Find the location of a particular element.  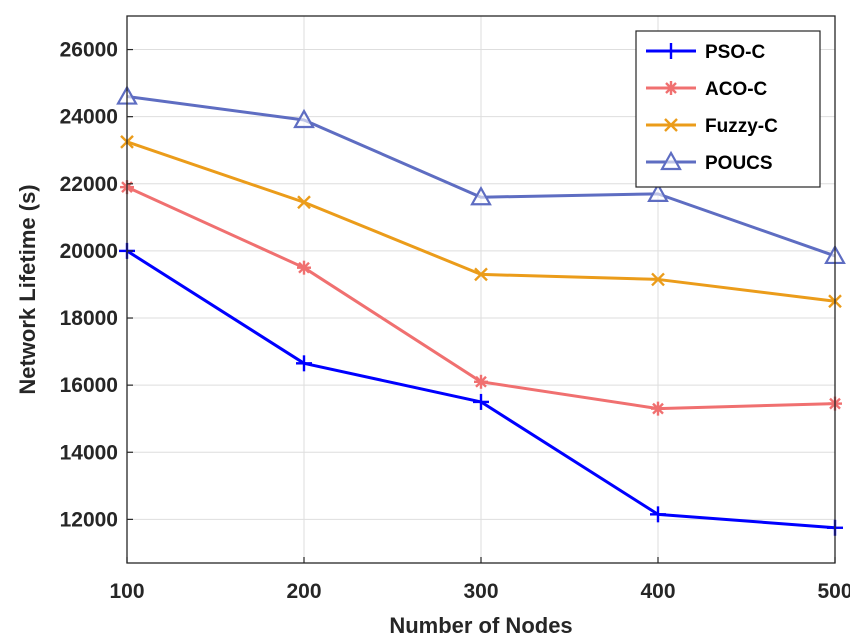

legend-item: Fuzzy-C is located at coordinates (712, 126).